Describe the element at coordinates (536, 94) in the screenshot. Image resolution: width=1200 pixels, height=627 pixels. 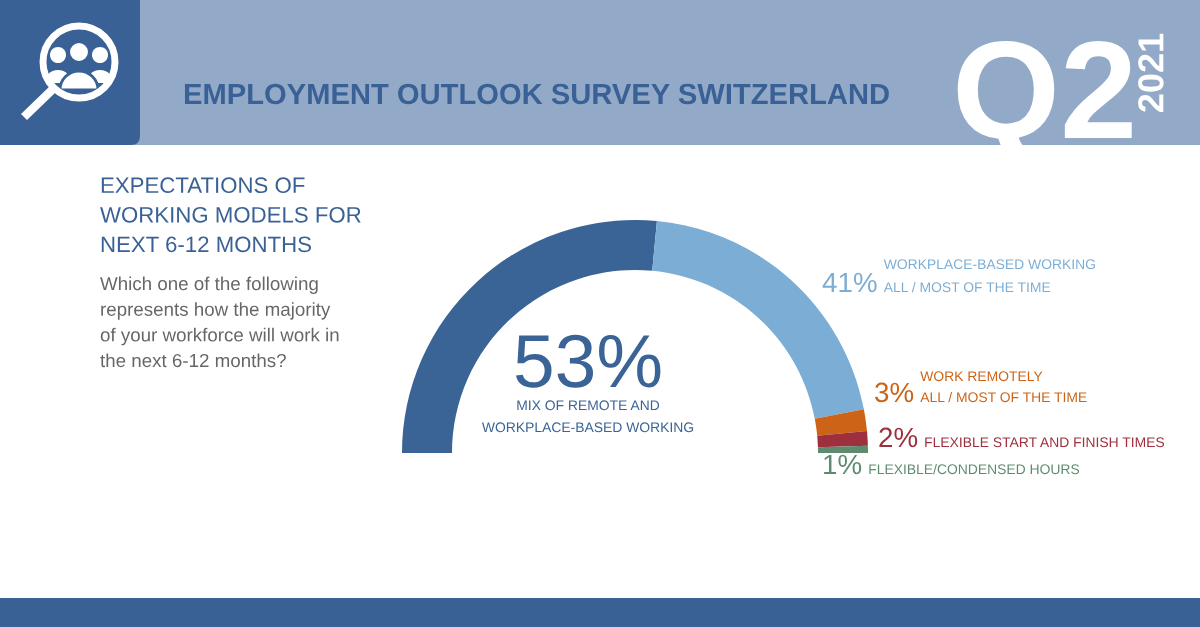
I see `chart-title: EMPLOYMENT OUTLOOK SURVEY SWITZERLAND` at that location.